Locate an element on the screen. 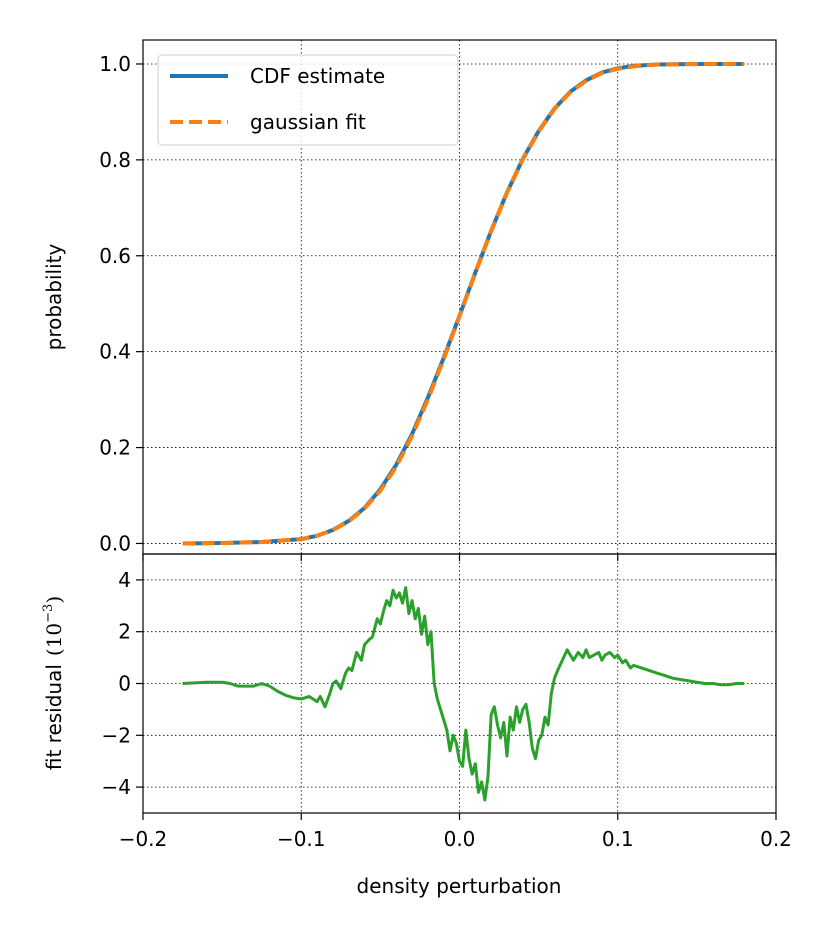  residual-x-tick-label-3: 0.1 is located at coordinates (618, 839).